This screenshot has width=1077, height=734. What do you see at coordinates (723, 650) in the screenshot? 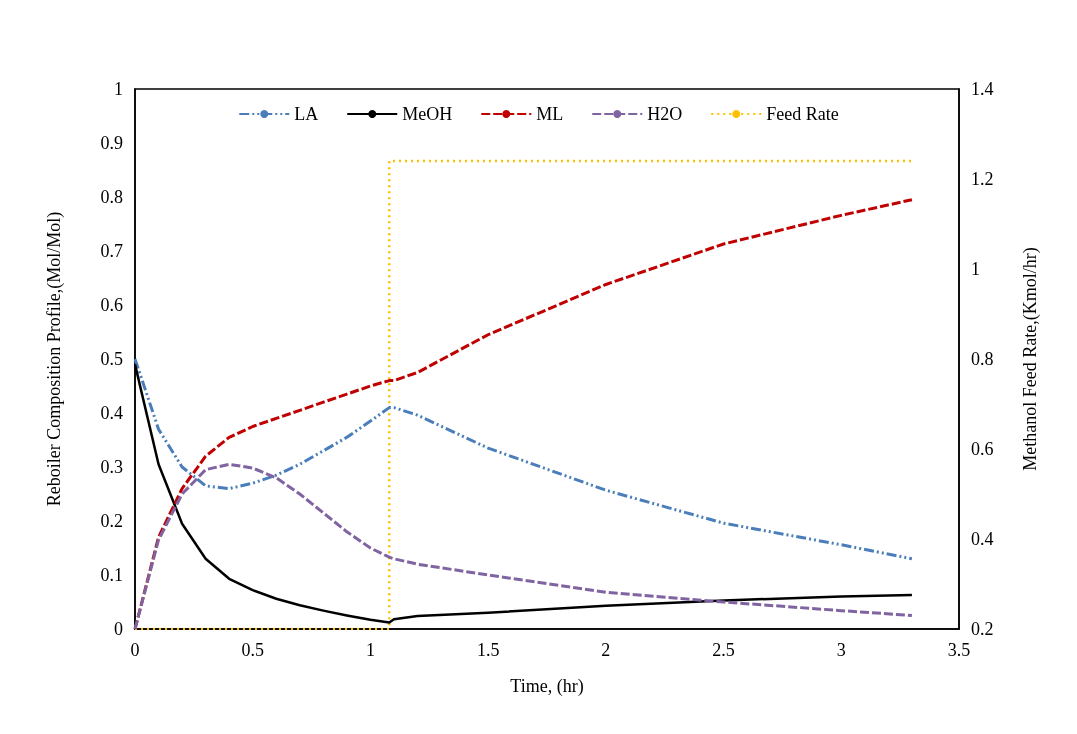
I see `x-tick-label: 2.5` at bounding box center [723, 650].